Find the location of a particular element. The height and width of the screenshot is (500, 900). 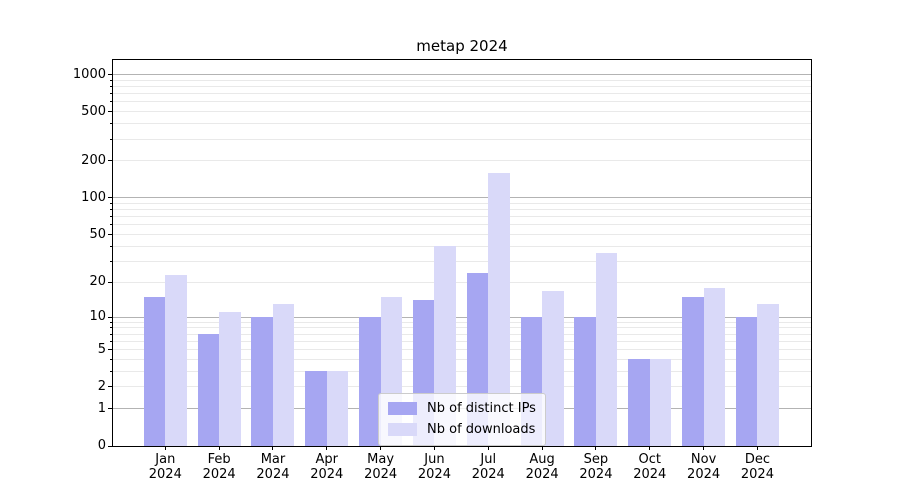

bar-downloads-sep is located at coordinates (606, 349).